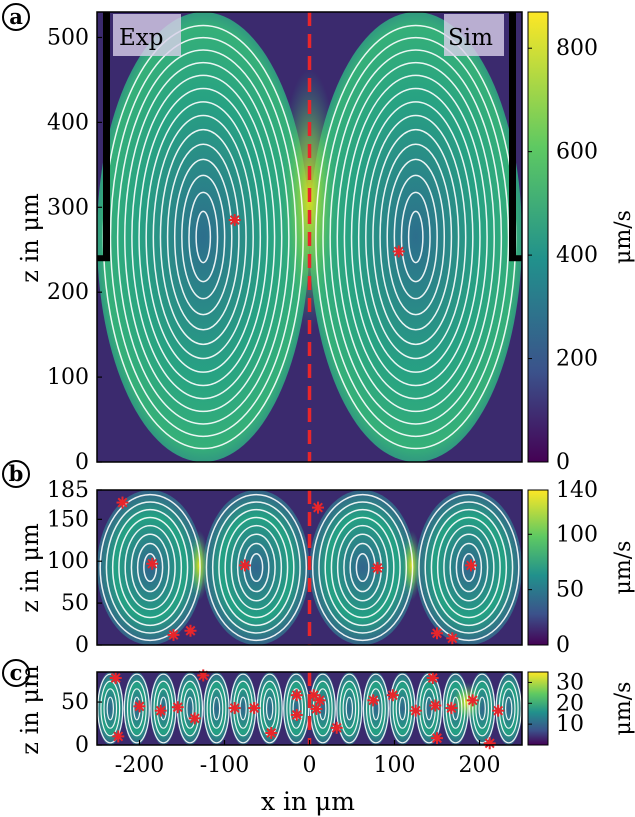 The image size is (635, 817). I want to click on colorbar-tick-label: 600, so click(577, 152).